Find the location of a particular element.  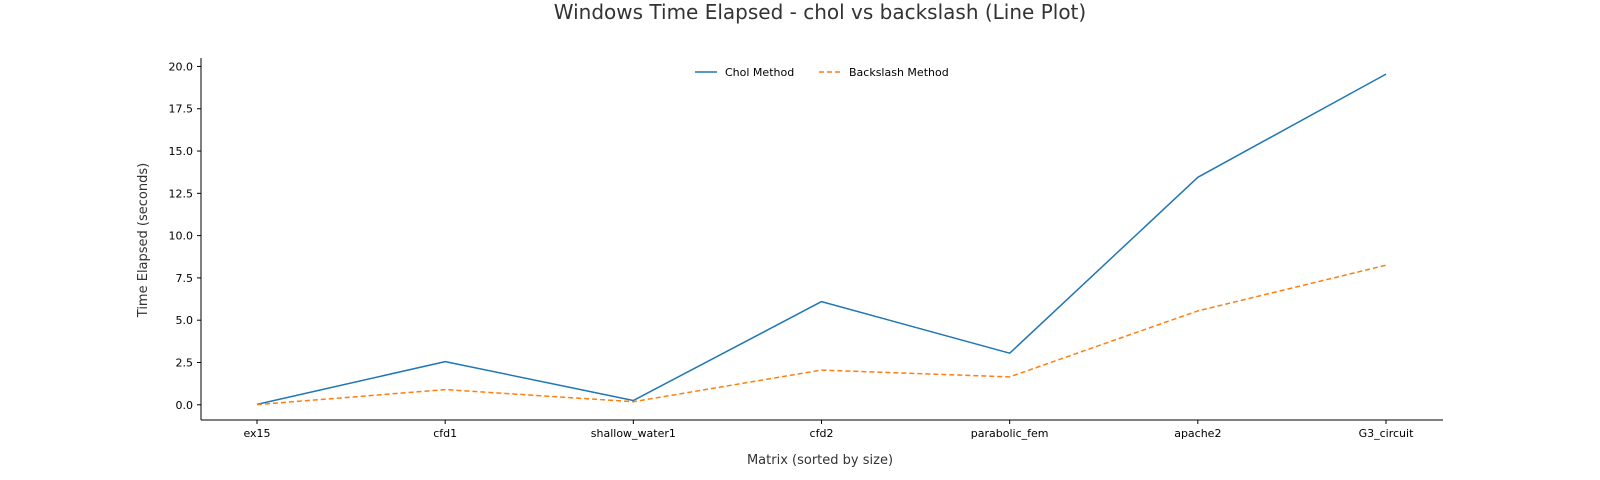

y-tick-label: 12.5 is located at coordinates (181, 193).